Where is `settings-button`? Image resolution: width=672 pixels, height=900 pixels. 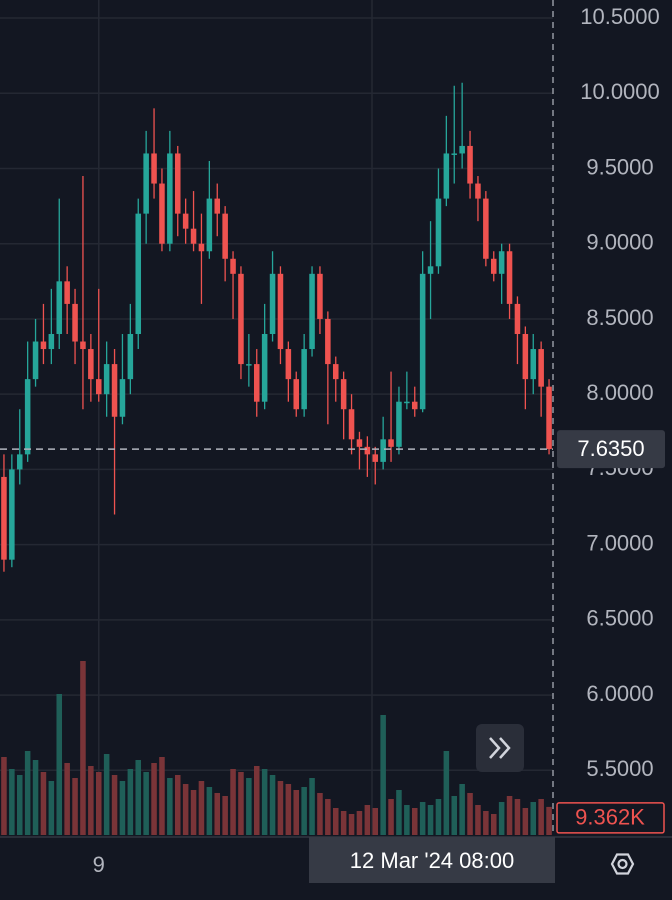 settings-button is located at coordinates (622, 864).